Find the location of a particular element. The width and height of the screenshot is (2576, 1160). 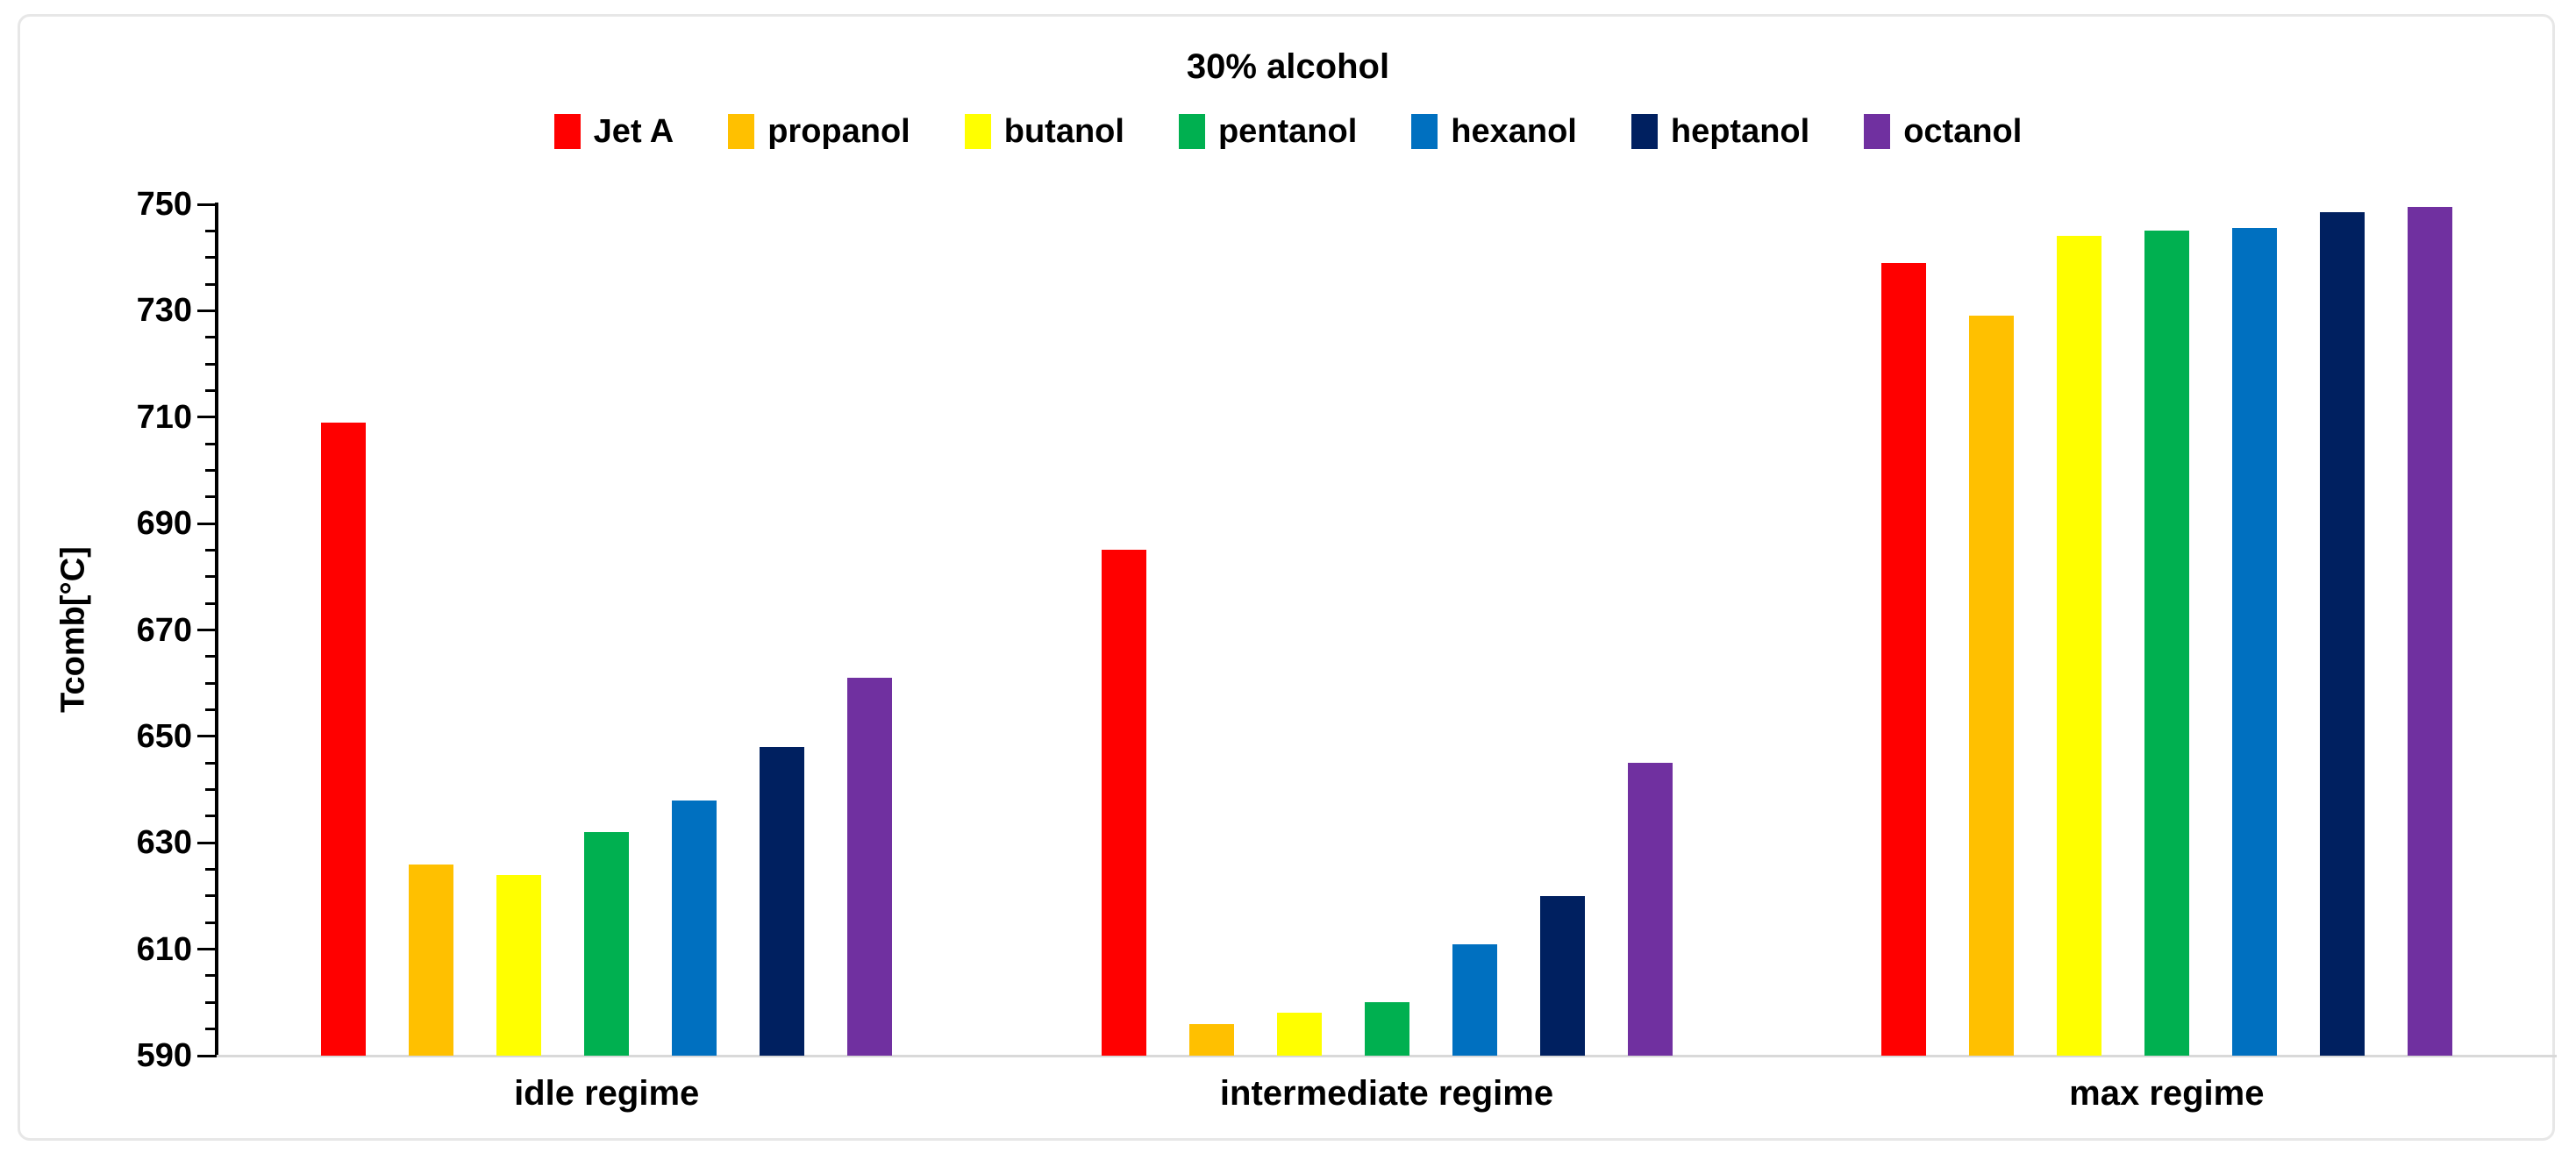

legend-item-pentanol: pentanol is located at coordinates (1268, 131).